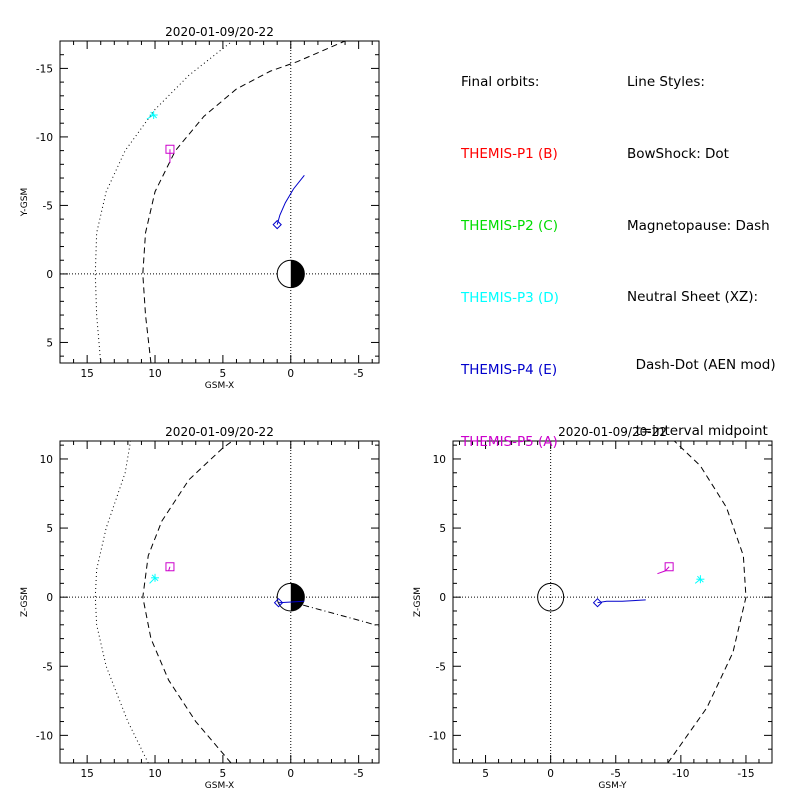 This screenshot has width=800, height=800. What do you see at coordinates (701, 365) in the screenshot?
I see `legend-style-dashdot: Dash-Dot (AEN mod)` at bounding box center [701, 365].